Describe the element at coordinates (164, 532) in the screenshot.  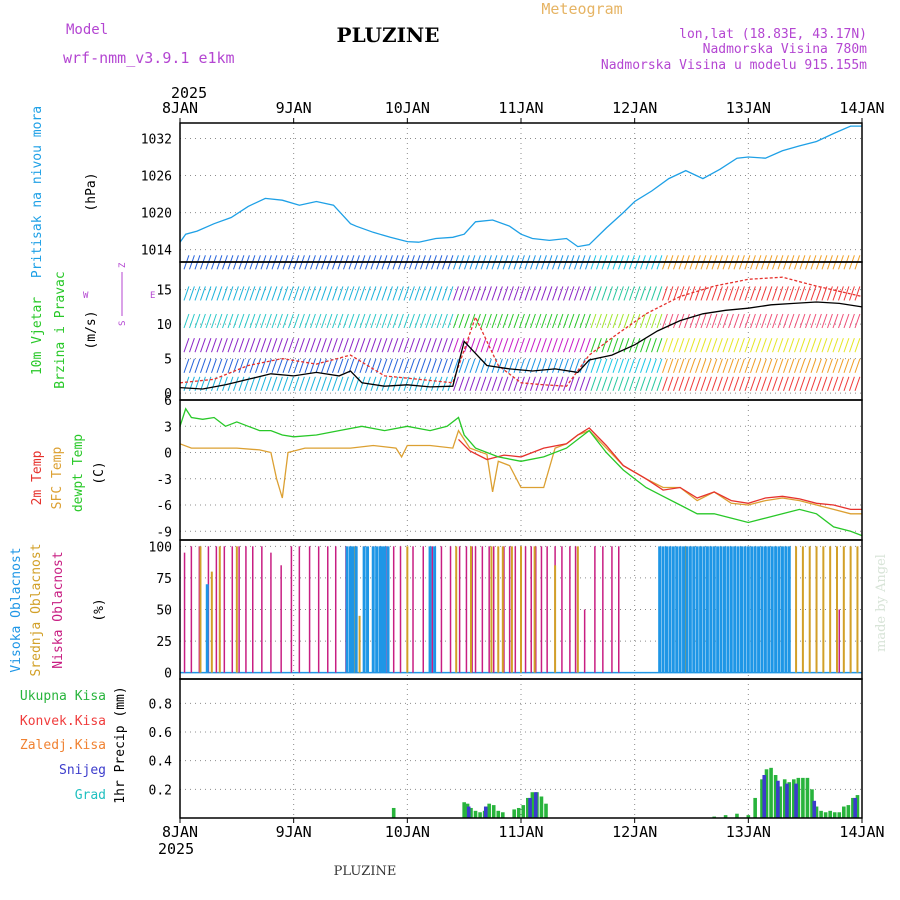
I see `y-tick-label: -9` at that location.